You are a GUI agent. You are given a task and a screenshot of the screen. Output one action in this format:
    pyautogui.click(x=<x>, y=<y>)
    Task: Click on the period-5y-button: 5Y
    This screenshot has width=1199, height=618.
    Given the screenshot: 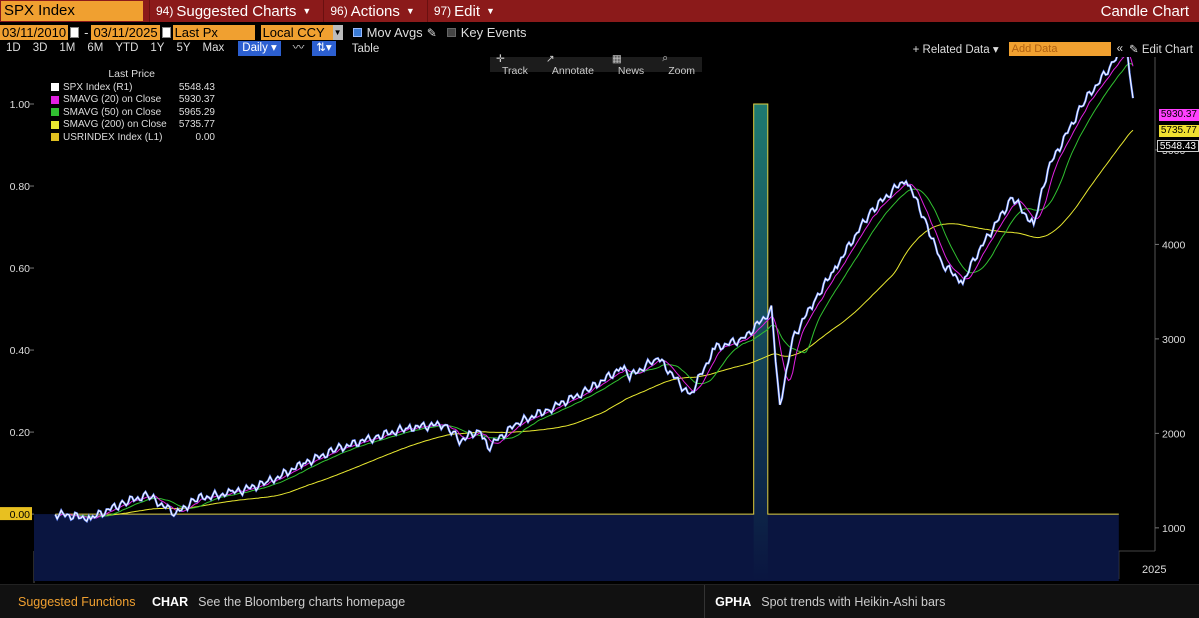 What is the action you would take?
    pyautogui.click(x=183, y=48)
    